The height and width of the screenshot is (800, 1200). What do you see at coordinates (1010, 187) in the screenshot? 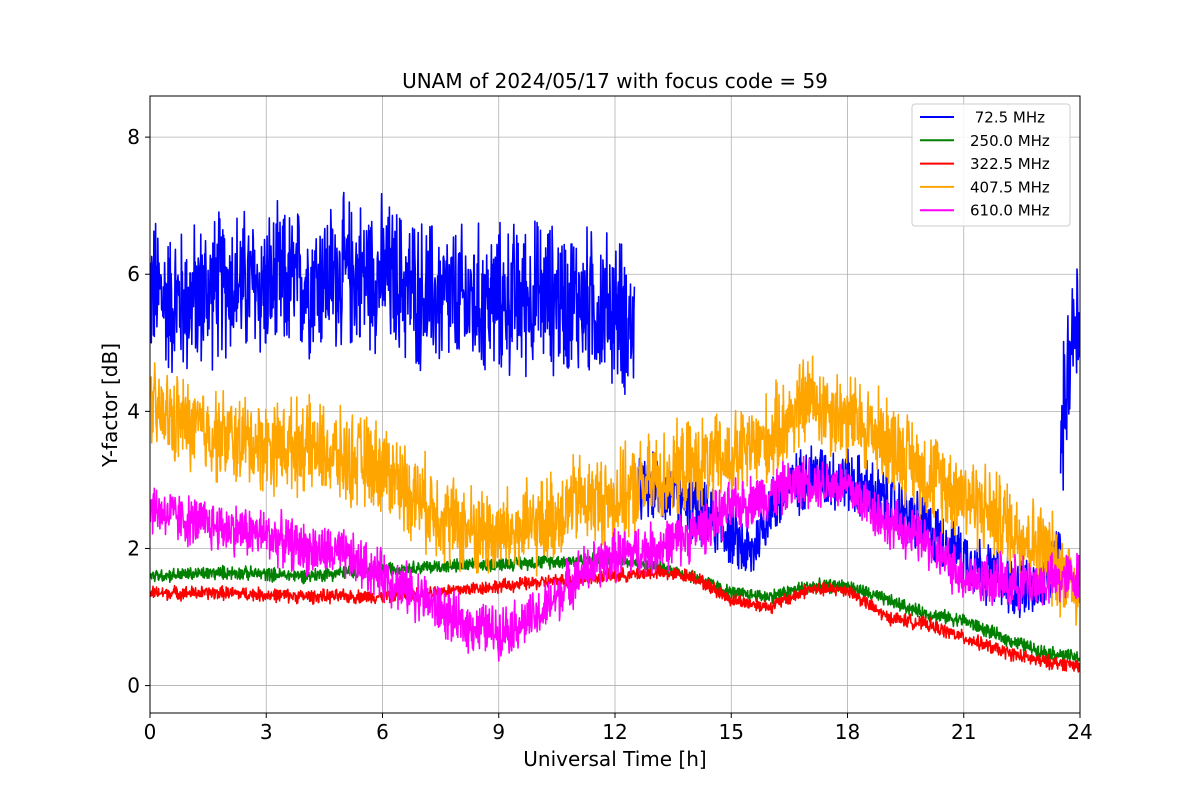
I see `legend-label: 407.5 MHz` at bounding box center [1010, 187].